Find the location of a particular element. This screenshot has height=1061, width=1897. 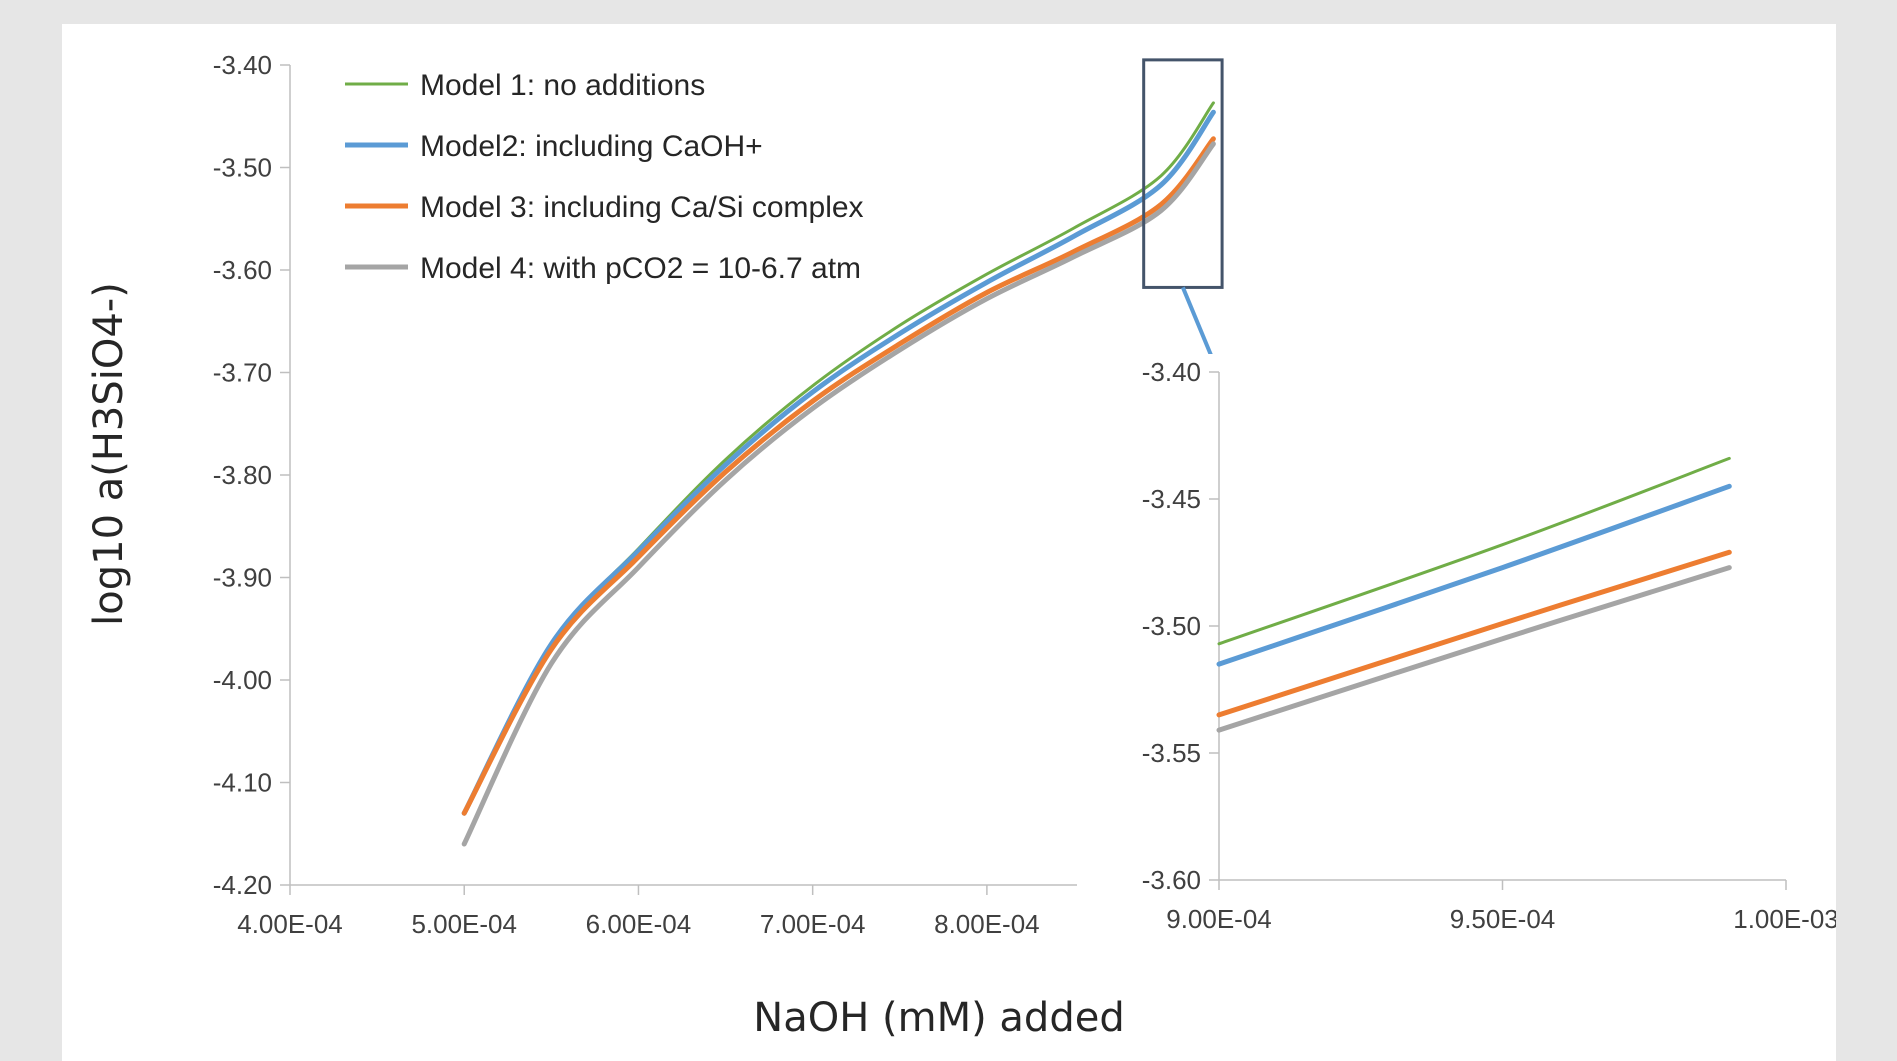

main-y-tick-label: -3.40 is located at coordinates (242, 65).